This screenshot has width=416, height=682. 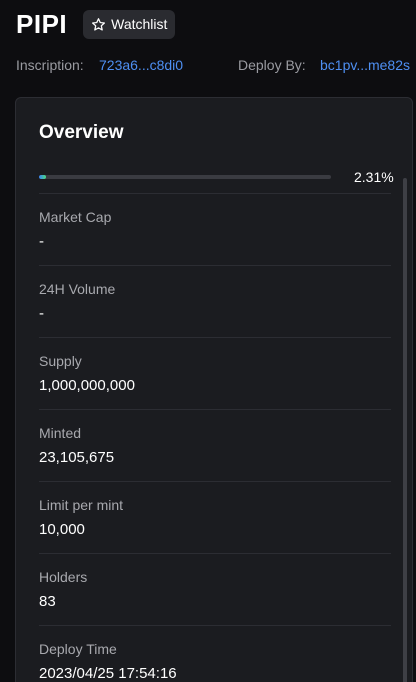 I want to click on stat-deploy-time: Deploy Time 2023/04/25 17:54:16, so click(x=215, y=653).